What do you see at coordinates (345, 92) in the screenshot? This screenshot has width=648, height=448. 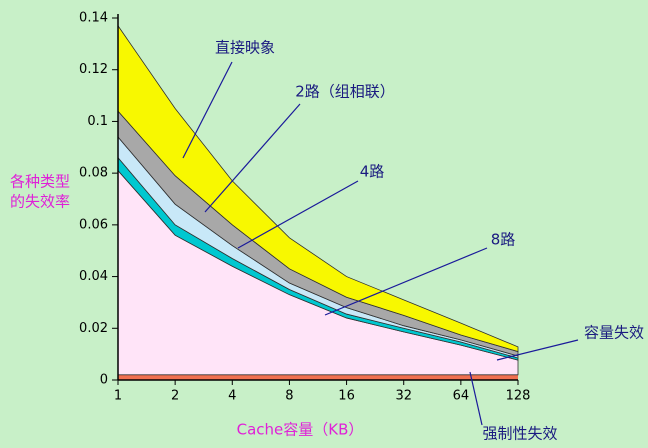 I see `annotation-label: 2路（组相联）` at bounding box center [345, 92].